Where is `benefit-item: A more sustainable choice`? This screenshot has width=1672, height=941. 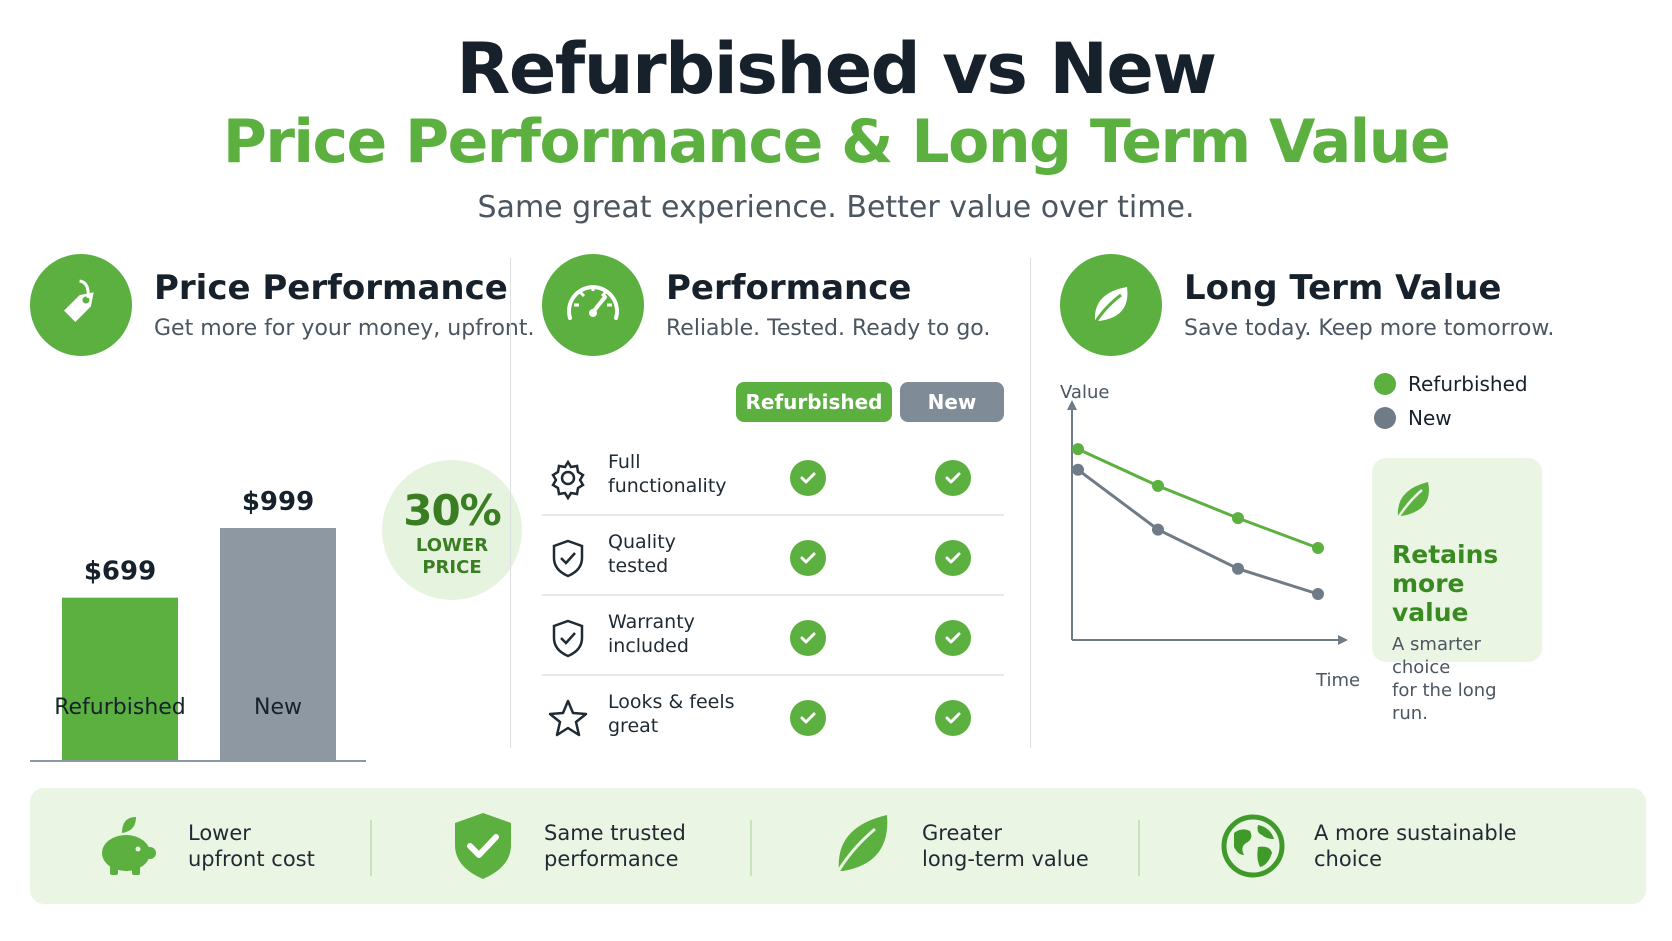
benefit-item: A more sustainable choice is located at coordinates (1367, 846).